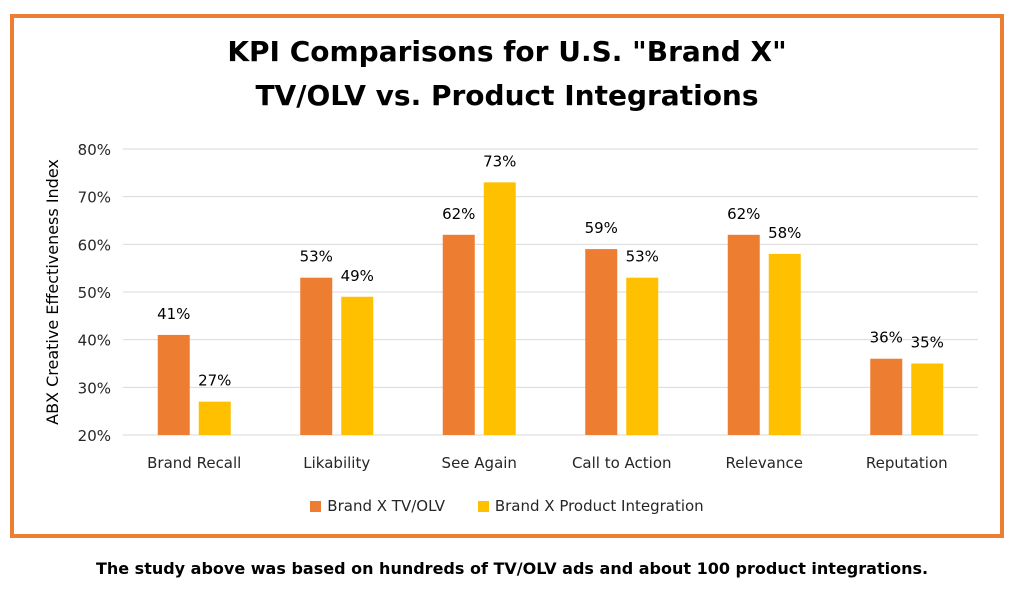  I want to click on y-axis-title: ABX Creative Effectiveness Index, so click(52, 292).